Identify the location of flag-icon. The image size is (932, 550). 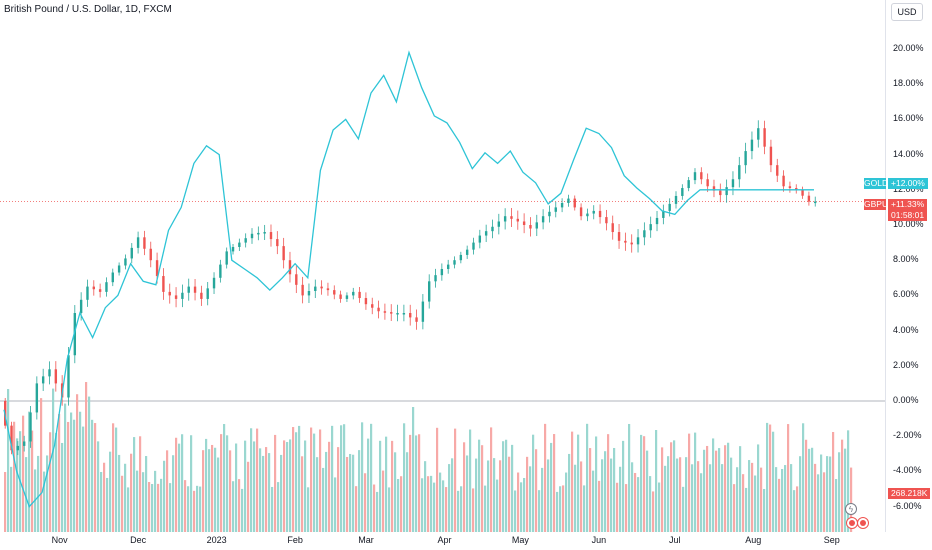
(852, 523).